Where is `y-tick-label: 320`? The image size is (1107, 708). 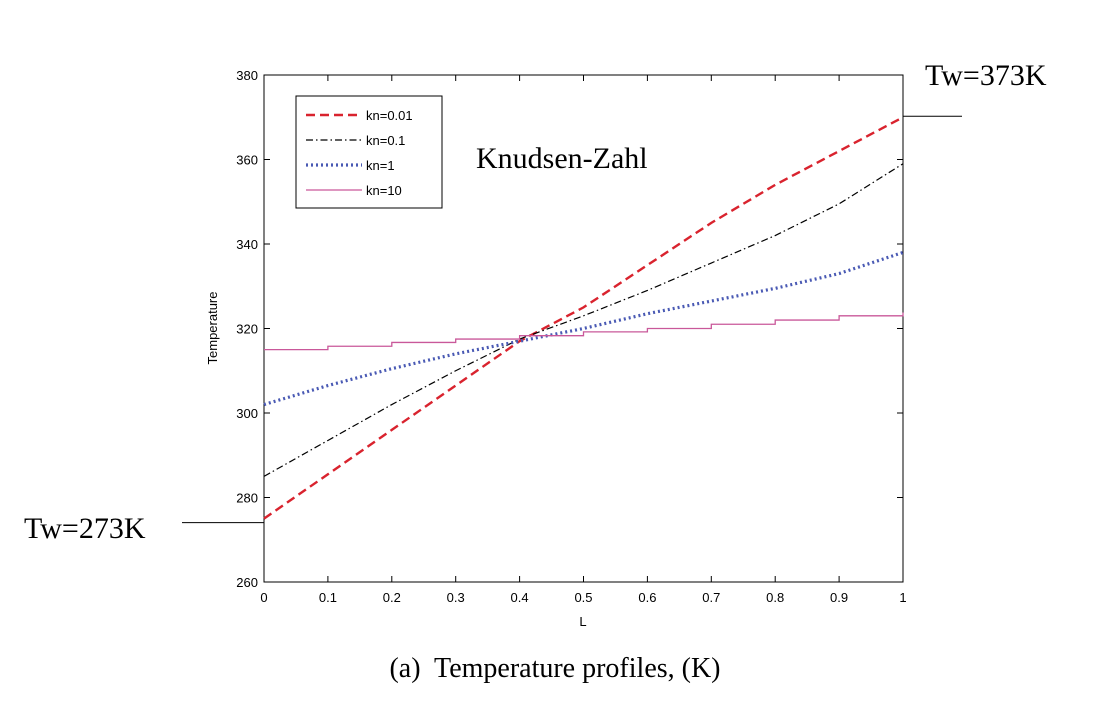
y-tick-label: 320 is located at coordinates (247, 329).